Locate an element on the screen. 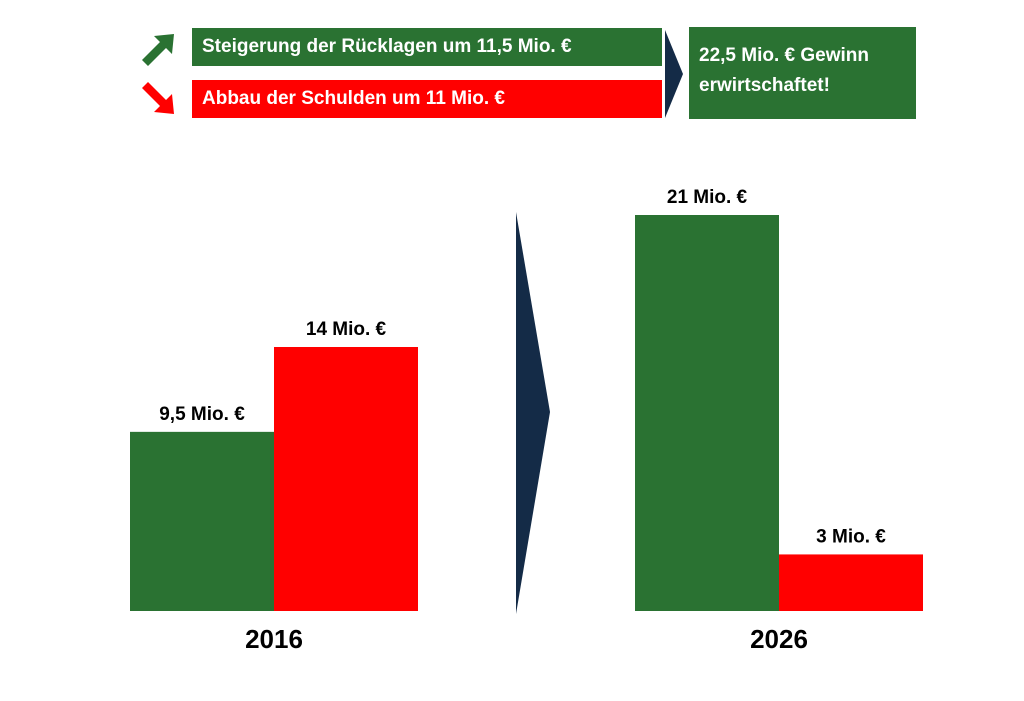 The height and width of the screenshot is (701, 1024). result-box: 22,5 Mio. € Gewinn erwirtschaftet! is located at coordinates (802, 73).